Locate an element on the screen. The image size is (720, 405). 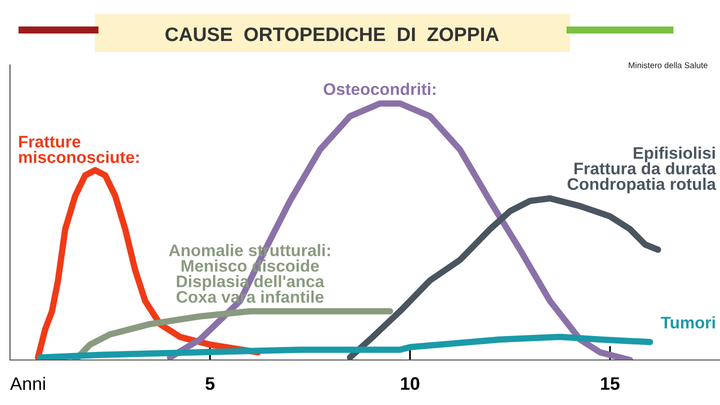
series-label: Epifisiolisi Frattura da durata Condropatia rotula is located at coordinates (642, 170).